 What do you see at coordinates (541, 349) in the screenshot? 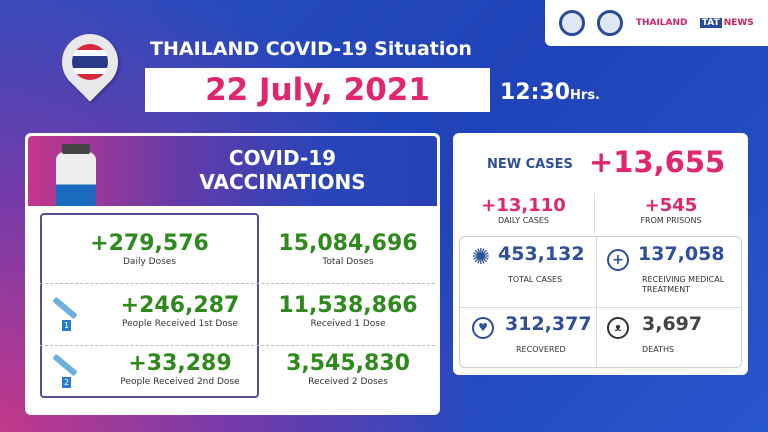
I see `recovered-label: RECOVERED` at bounding box center [541, 349].